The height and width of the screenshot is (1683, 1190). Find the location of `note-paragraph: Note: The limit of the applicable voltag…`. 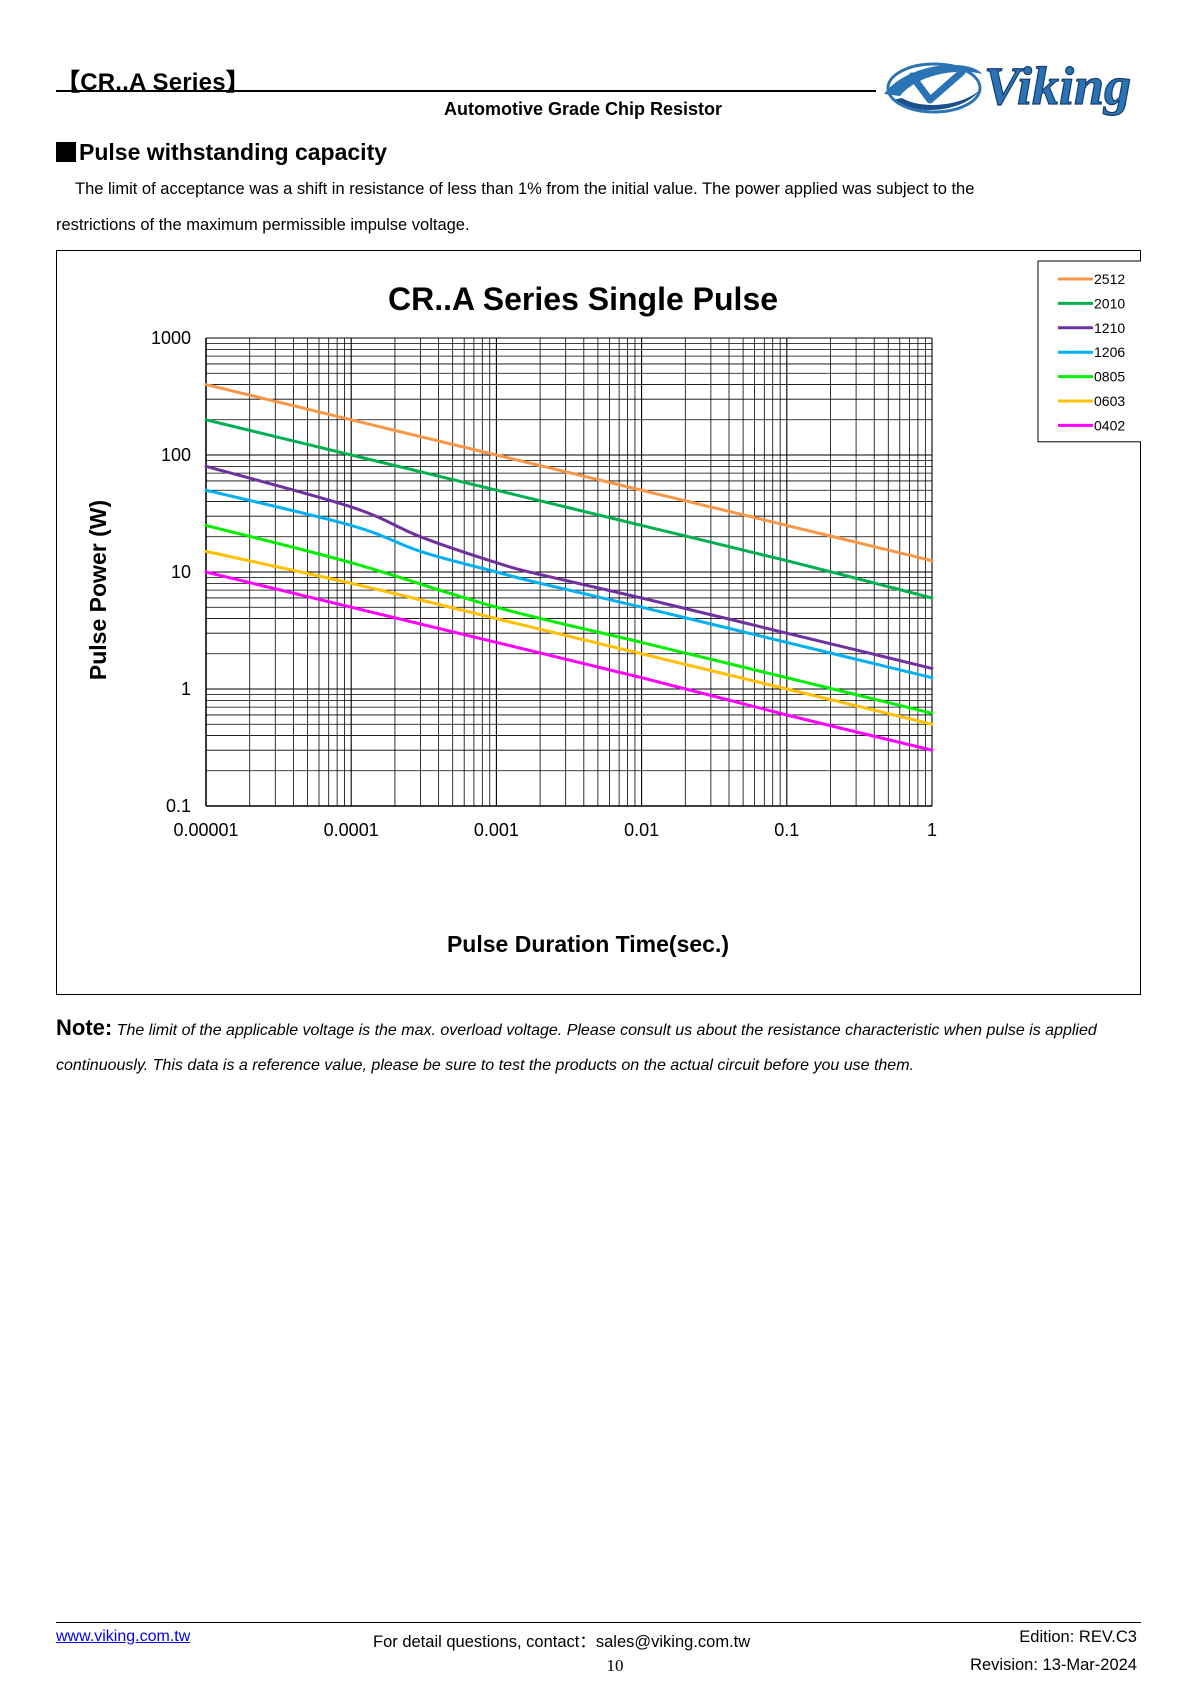

note-paragraph: Note: The limit of the applicable voltag… is located at coordinates (596, 1046).